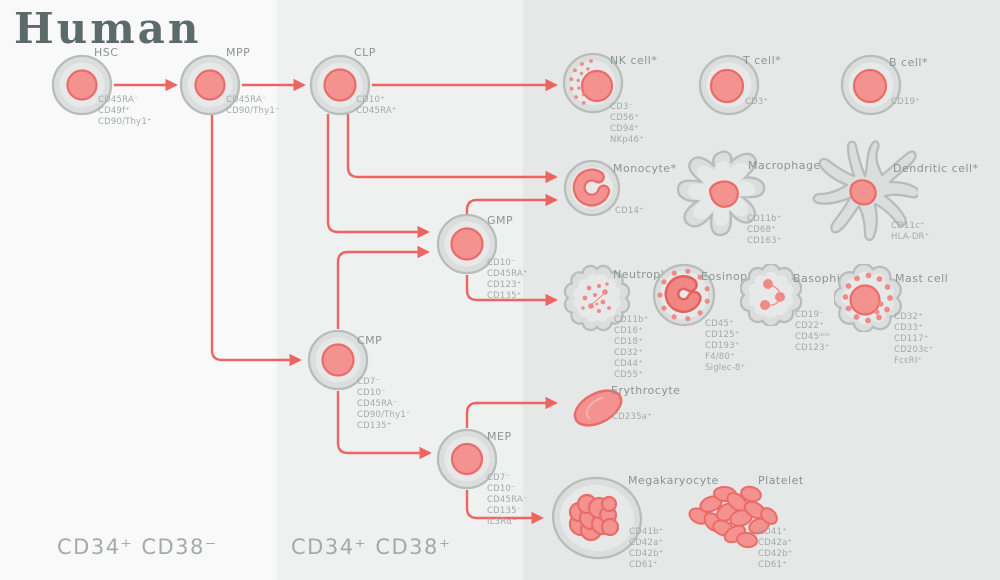  Describe the element at coordinates (631, 320) in the screenshot. I see `marker-line: CD11b⁺` at that location.